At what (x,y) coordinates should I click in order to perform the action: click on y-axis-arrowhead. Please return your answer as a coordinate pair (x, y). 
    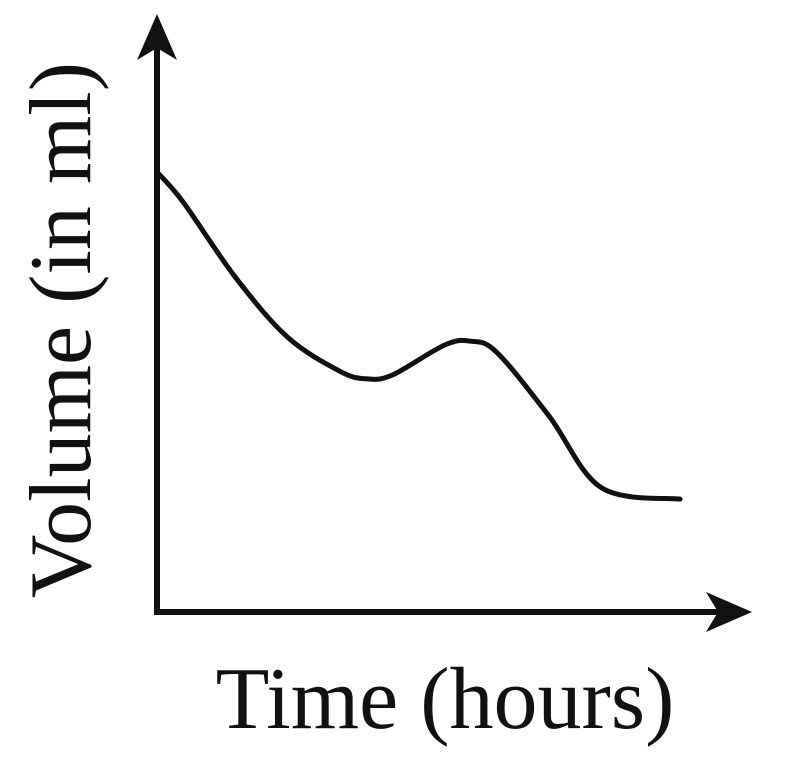
    Looking at the image, I should click on (157, 37).